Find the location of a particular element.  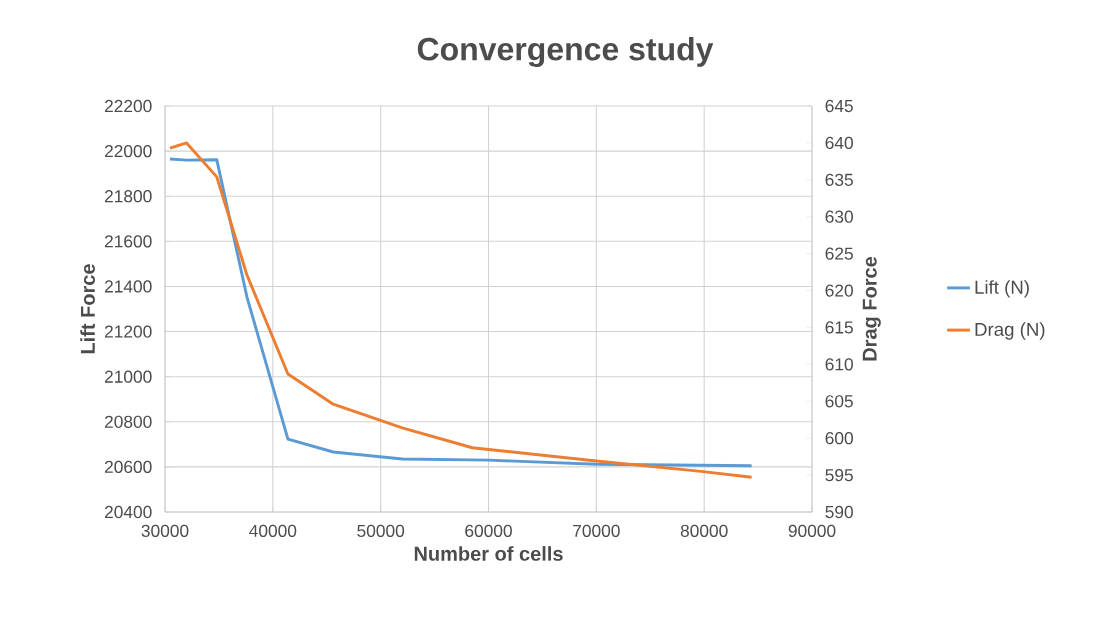

y2-tick-label: 600 is located at coordinates (839, 438).